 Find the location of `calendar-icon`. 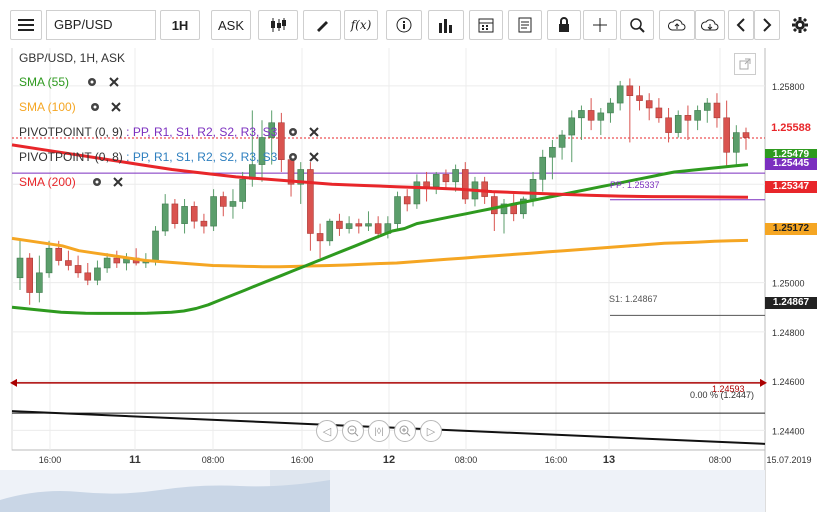

calendar-icon is located at coordinates (486, 25).